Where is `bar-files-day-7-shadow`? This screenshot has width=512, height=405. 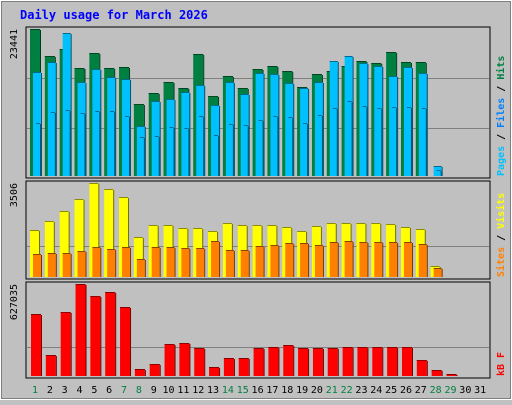
bar-files-day-7-shadow is located at coordinates (131, 128).